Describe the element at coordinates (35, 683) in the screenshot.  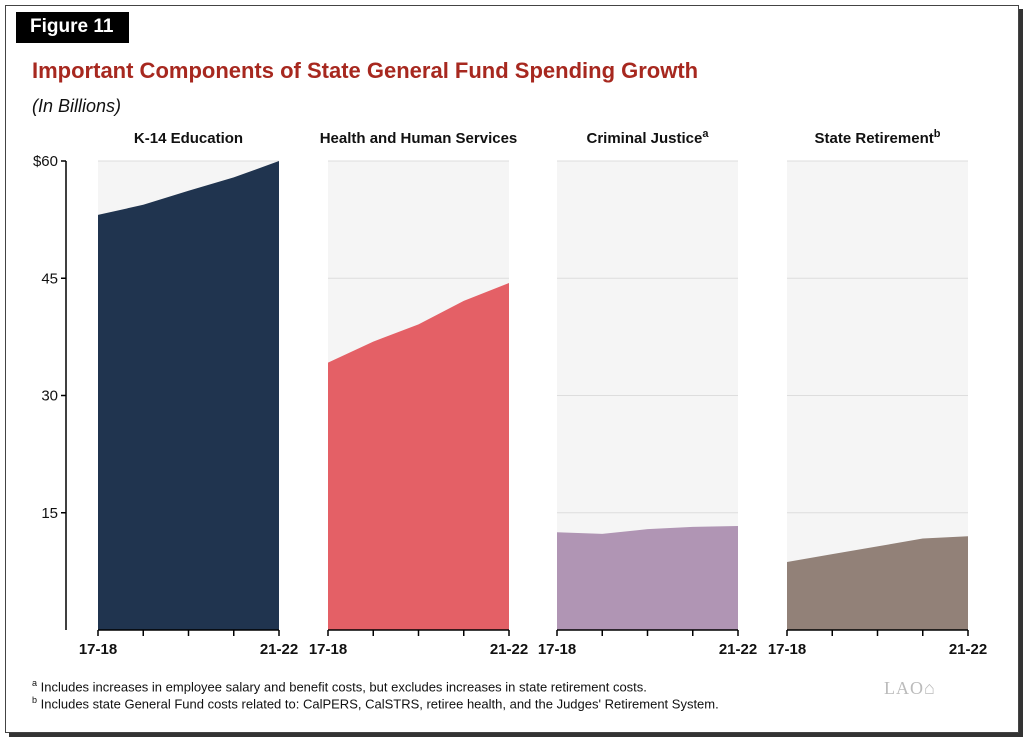
I see `footnote-mark: a` at that location.